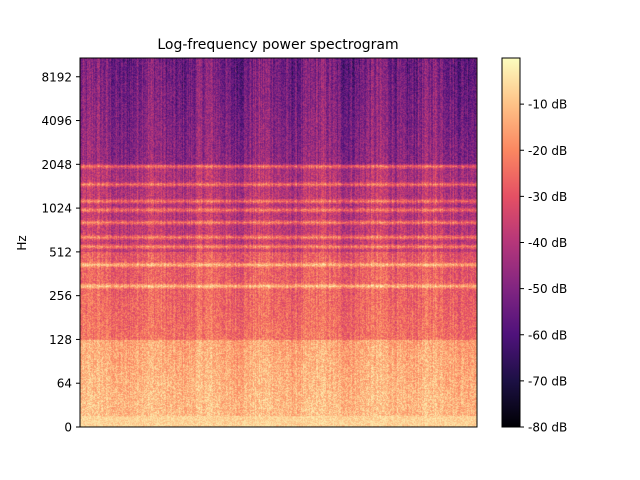 Image resolution: width=640 pixels, height=480 pixels. What do you see at coordinates (547, 105) in the screenshot?
I see `colorbar-tick-label: -10 dB` at bounding box center [547, 105].